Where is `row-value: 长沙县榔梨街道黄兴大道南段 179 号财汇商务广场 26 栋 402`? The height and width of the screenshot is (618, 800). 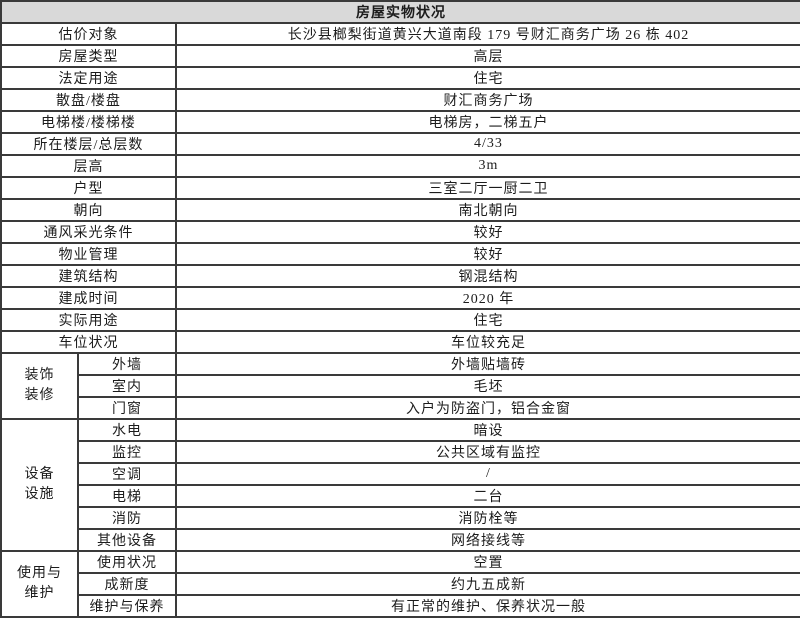
row-value: 长沙县榔梨街道黄兴大道南段 179 号财汇商务广场 26 栋 402 is located at coordinates (487, 34).